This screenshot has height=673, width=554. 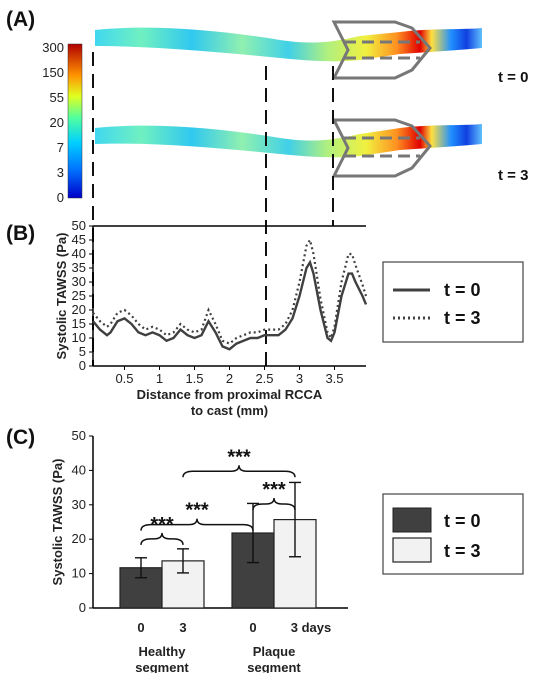 I want to click on x-tick-label: 1.5, so click(x=194, y=378).